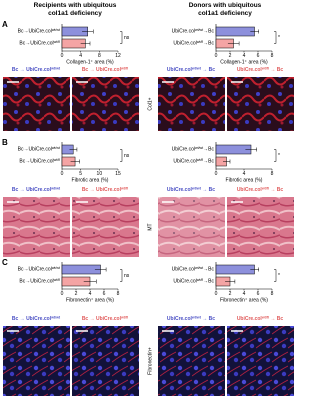 The width and height of the screenshot is (320, 400). What do you see at coordinates (5, 262) in the screenshot?
I see `panel-letter: C` at bounding box center [5, 262].